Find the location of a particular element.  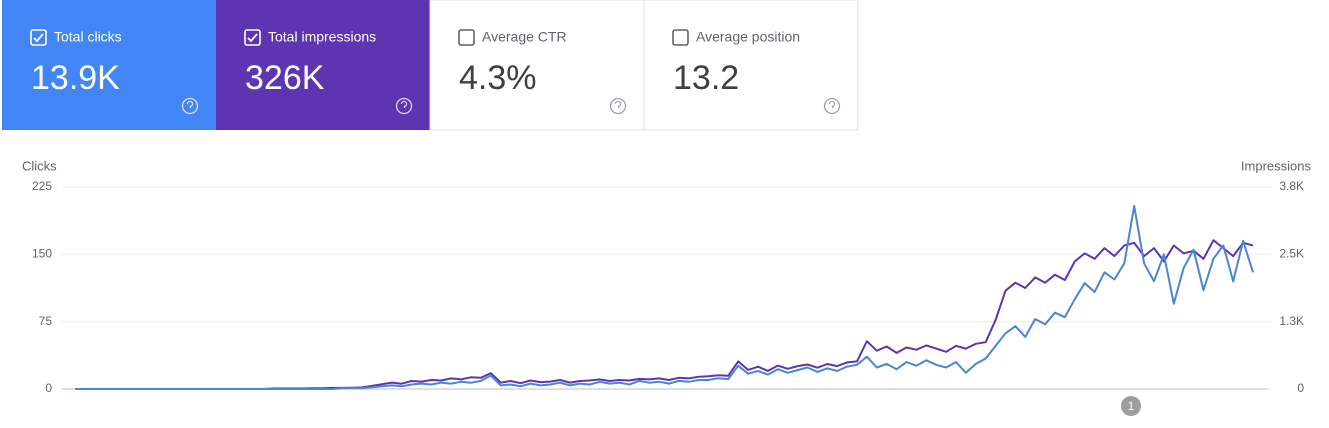

metric-label: Total clicks is located at coordinates (88, 37).